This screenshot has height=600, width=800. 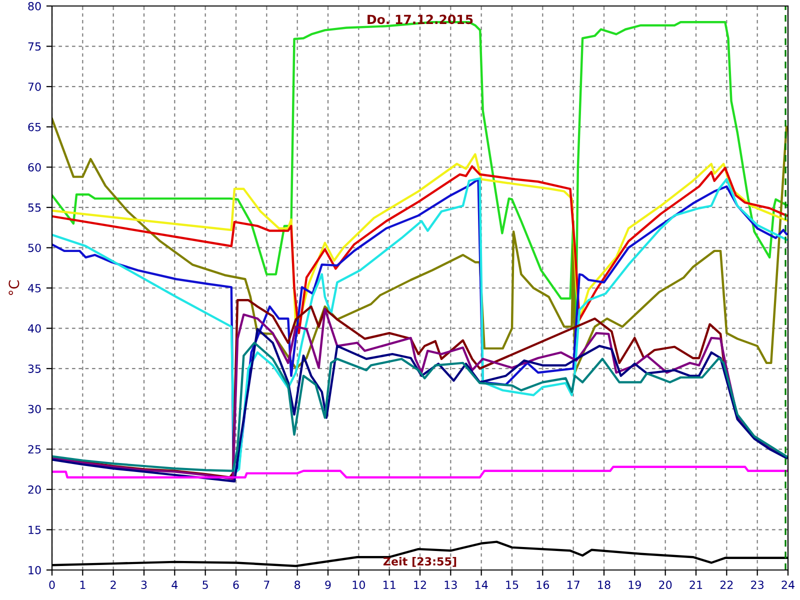 What do you see at coordinates (14, 287) in the screenshot?
I see `y-axis-title: °C` at bounding box center [14, 287].